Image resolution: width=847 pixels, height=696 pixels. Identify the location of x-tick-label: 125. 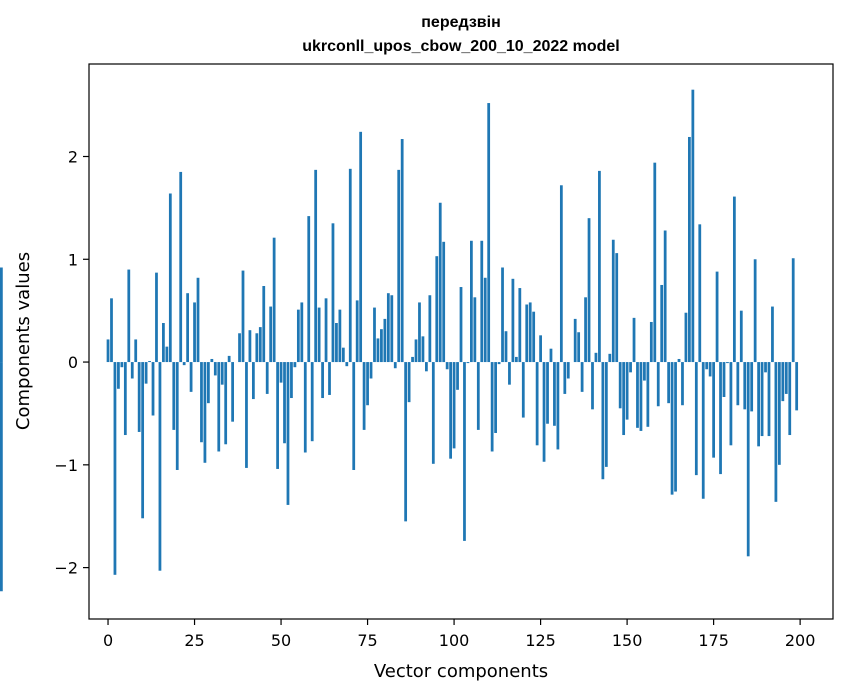
(540, 640).